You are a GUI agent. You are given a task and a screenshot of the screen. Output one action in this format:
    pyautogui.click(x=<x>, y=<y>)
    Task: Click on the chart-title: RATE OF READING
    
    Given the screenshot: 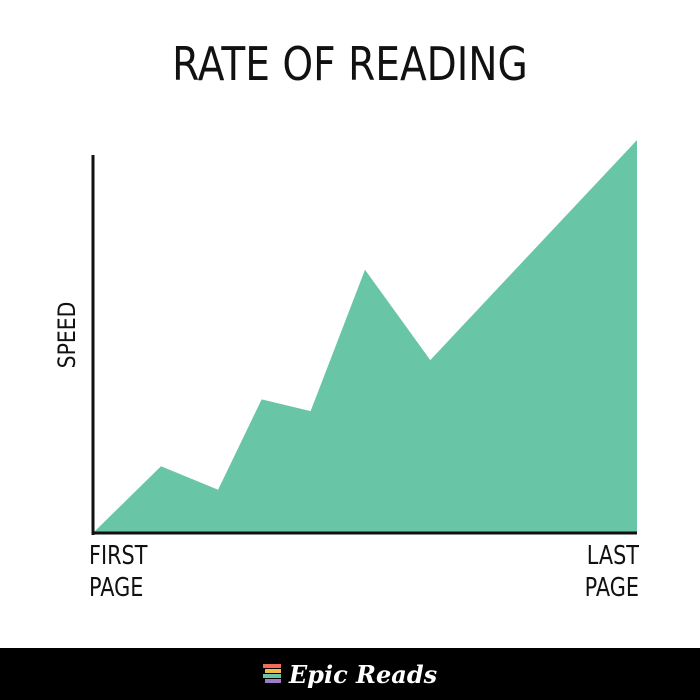 What is the action you would take?
    pyautogui.click(x=350, y=65)
    